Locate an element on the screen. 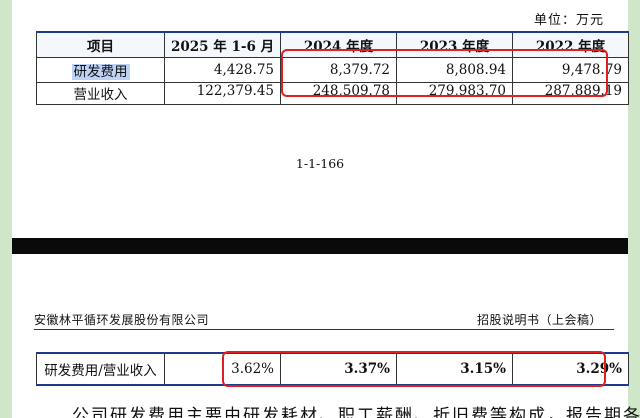 Image resolution: width=640 pixels, height=418 pixels. header-2025h1: 2025 年 1-6 月 is located at coordinates (222, 44).